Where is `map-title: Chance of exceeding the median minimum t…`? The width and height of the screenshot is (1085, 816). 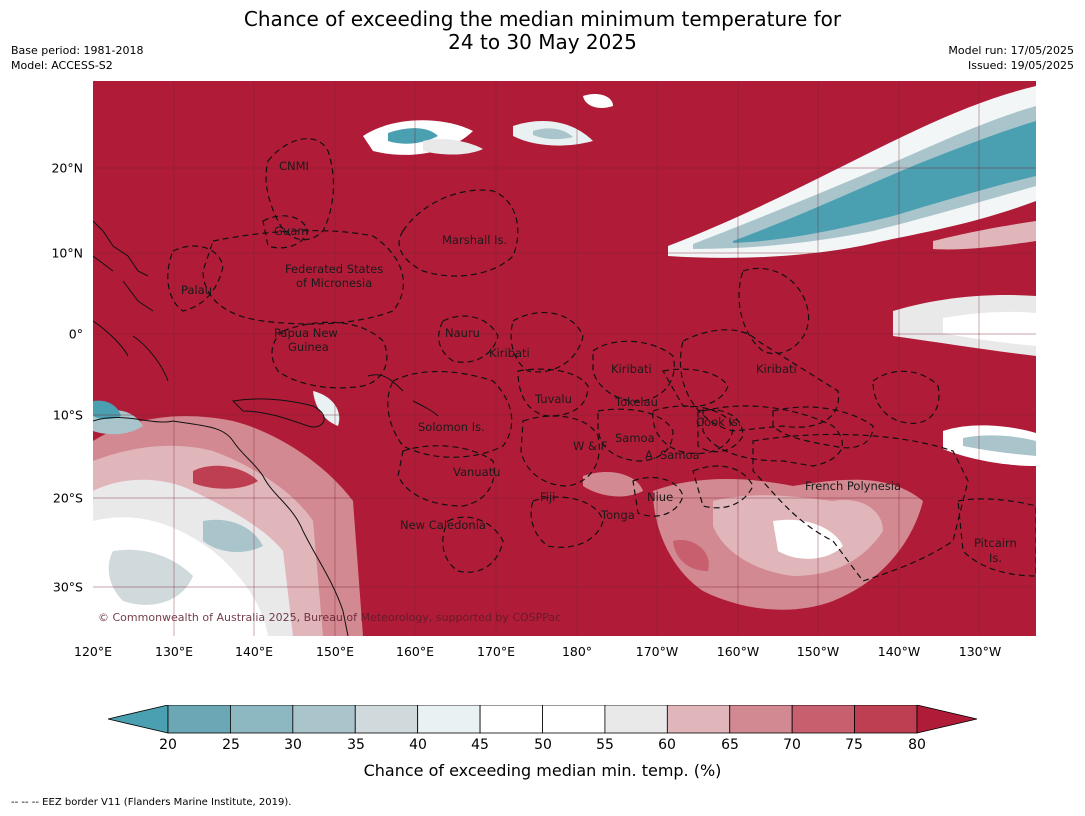
map-title: Chance of exceeding the median minimum t… is located at coordinates (542, 31).